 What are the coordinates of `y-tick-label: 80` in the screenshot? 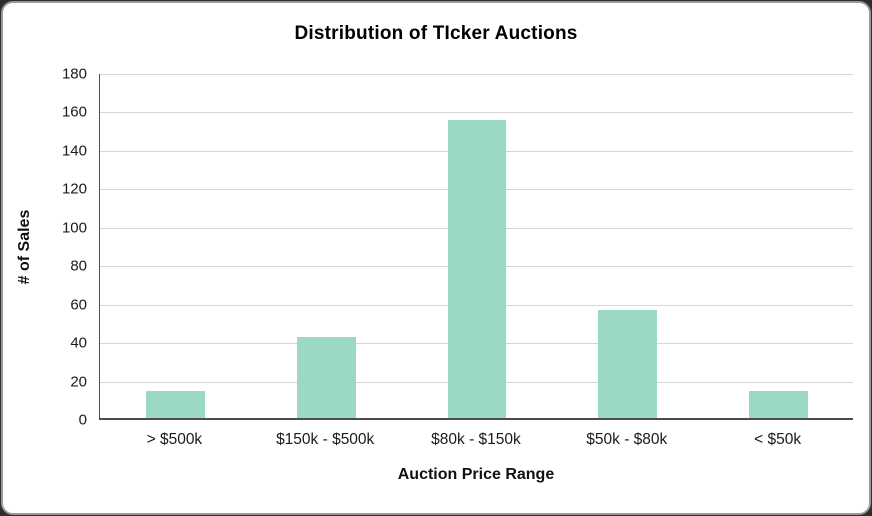 It's located at (78, 266).